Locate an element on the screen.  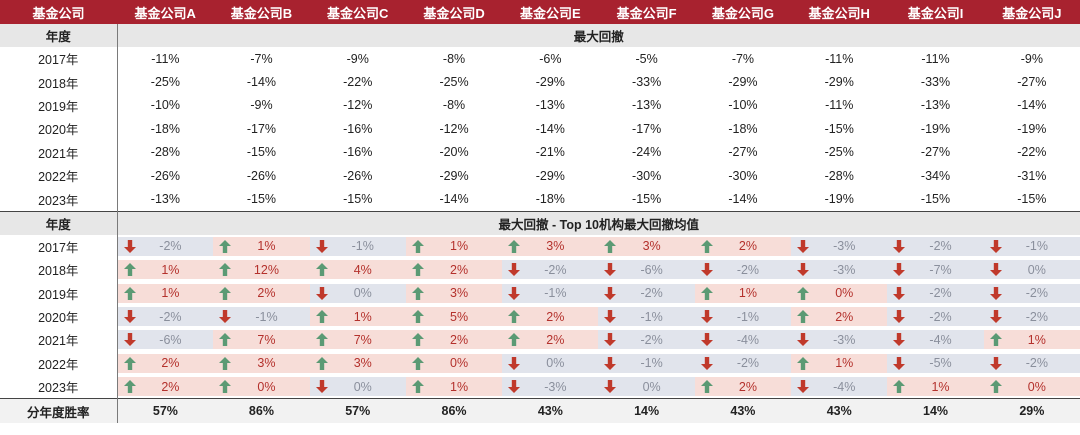
comparison-cell: -3% is located at coordinates (839, 269).